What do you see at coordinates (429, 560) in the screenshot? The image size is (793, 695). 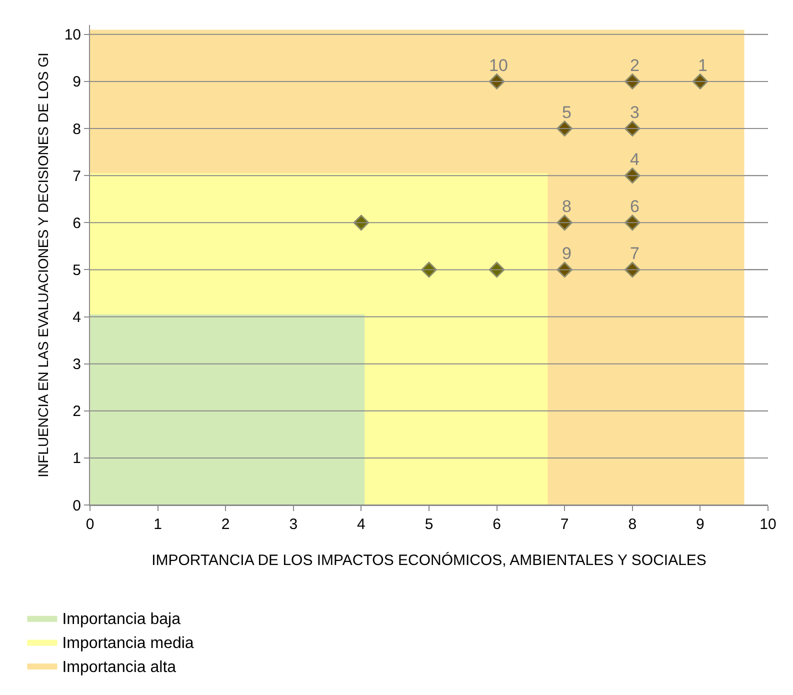 I see `x-axis-title: IMPORTANCIA DE LOS IMPACTOS ECONÓMICOS, AMBIENTALES Y SOCIALES` at bounding box center [429, 560].